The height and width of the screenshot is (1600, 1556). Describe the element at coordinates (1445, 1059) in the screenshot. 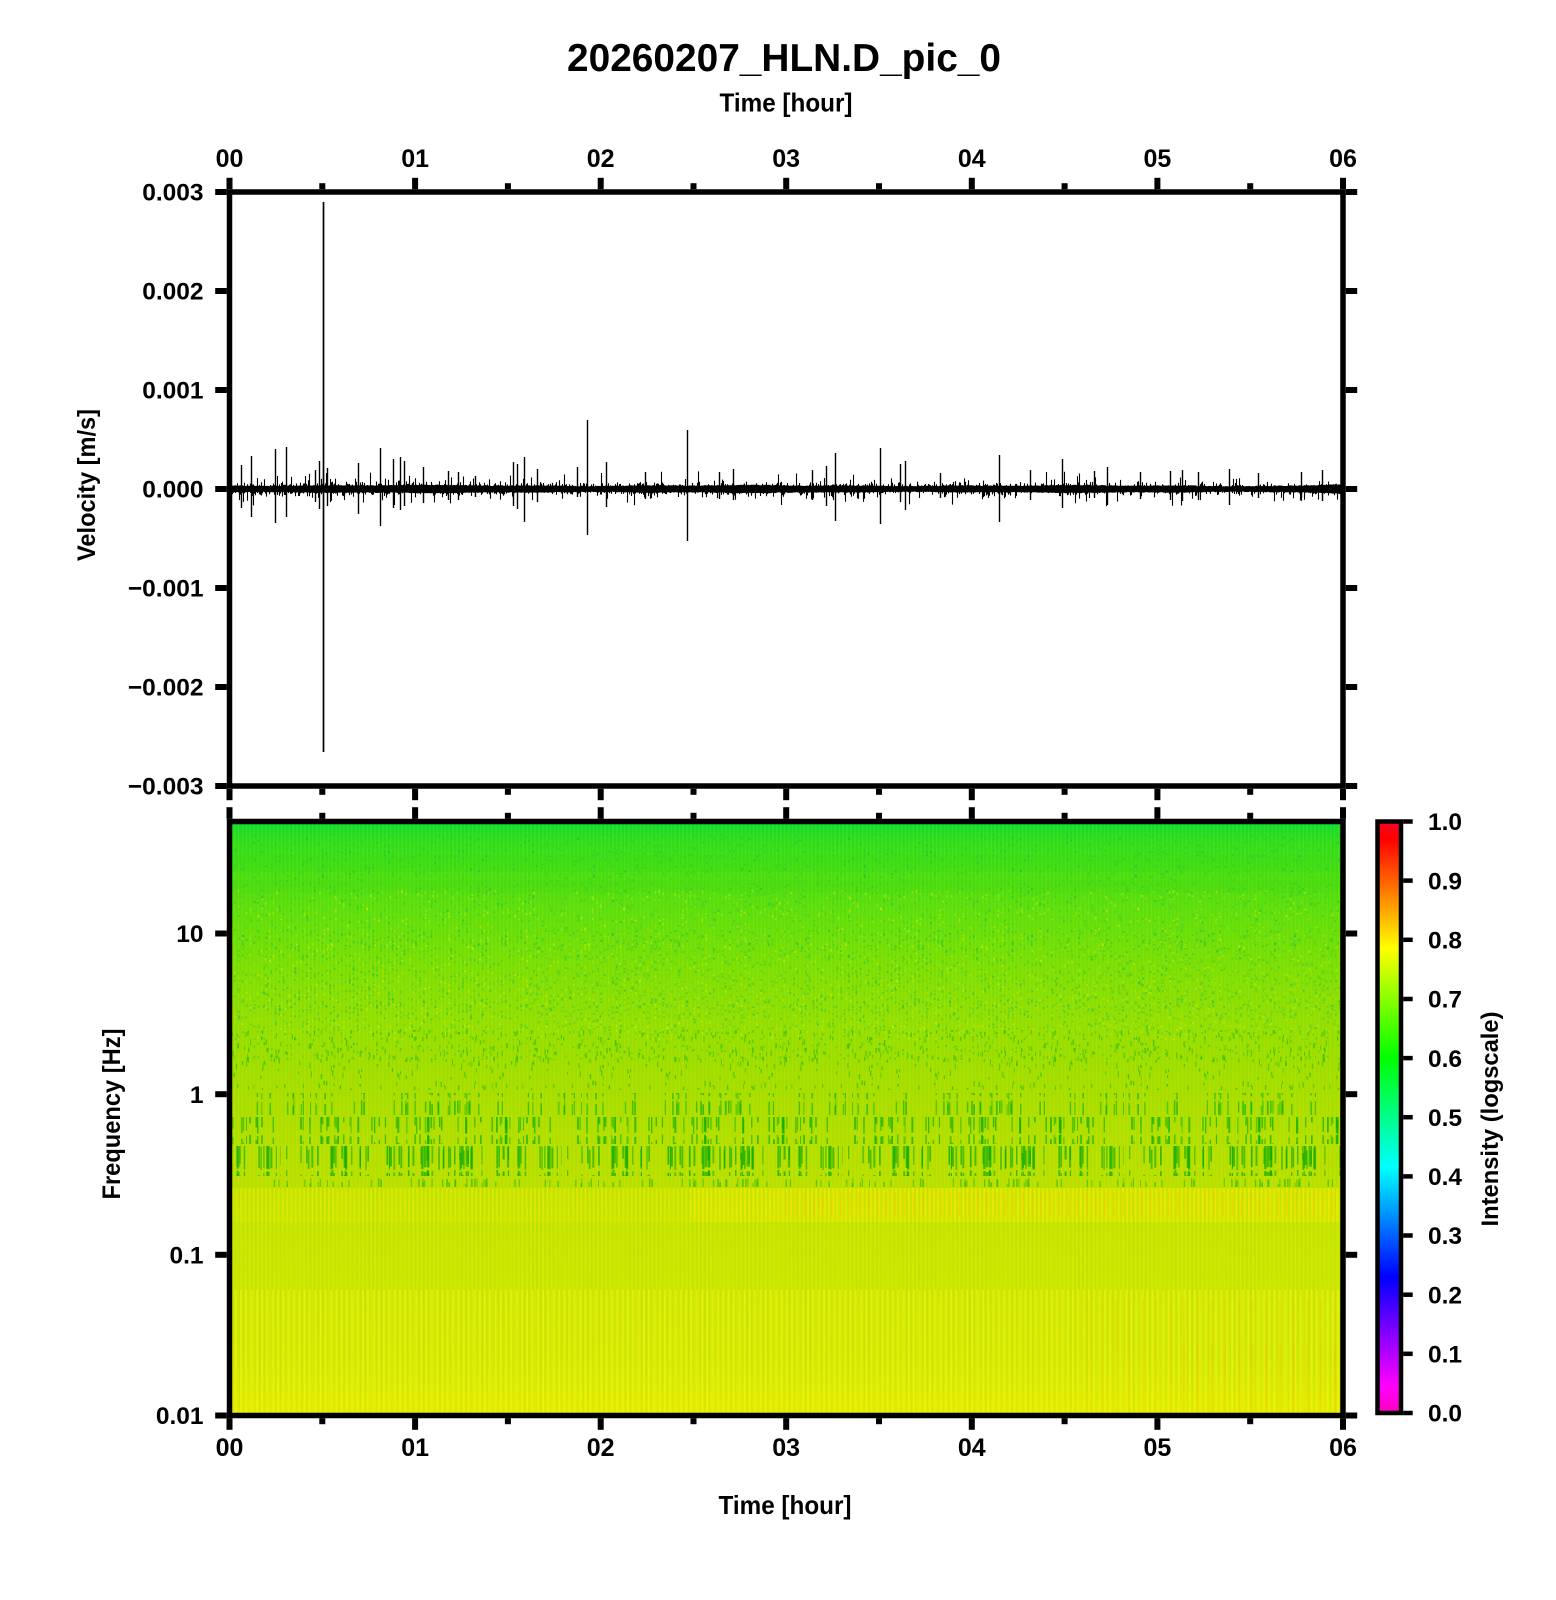

I see `svg-text: 0.6` at that location.